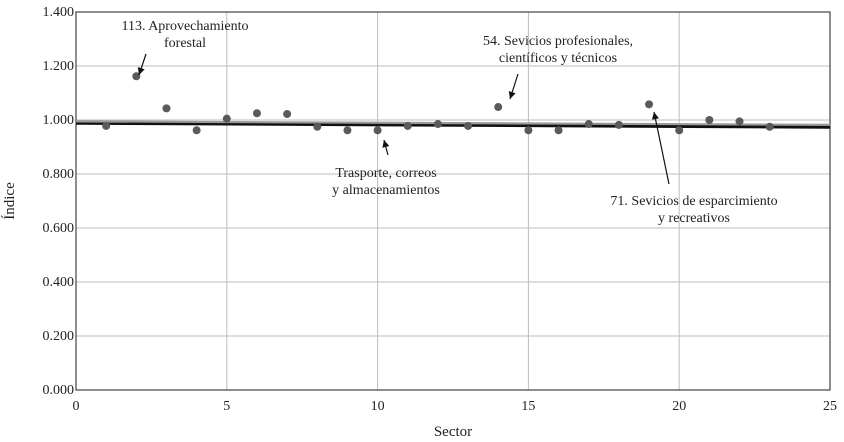 Image resolution: width=844 pixels, height=442 pixels. I want to click on annotation: Trasporte, correos y almacenamientos, so click(386, 168).